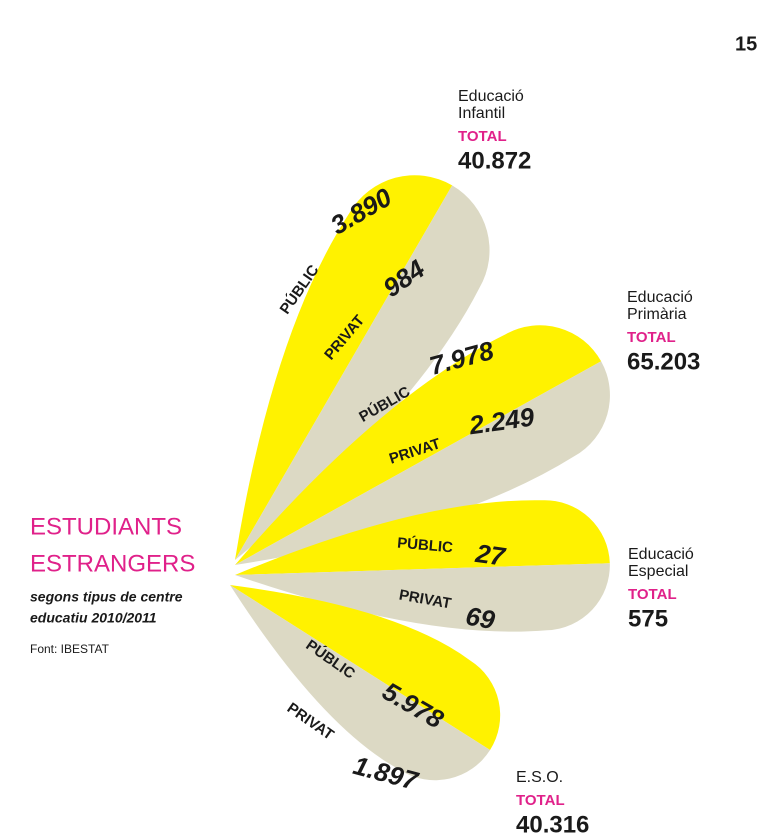 Image resolution: width=766 pixels, height=838 pixels. I want to click on private-value: 69, so click(481, 618).